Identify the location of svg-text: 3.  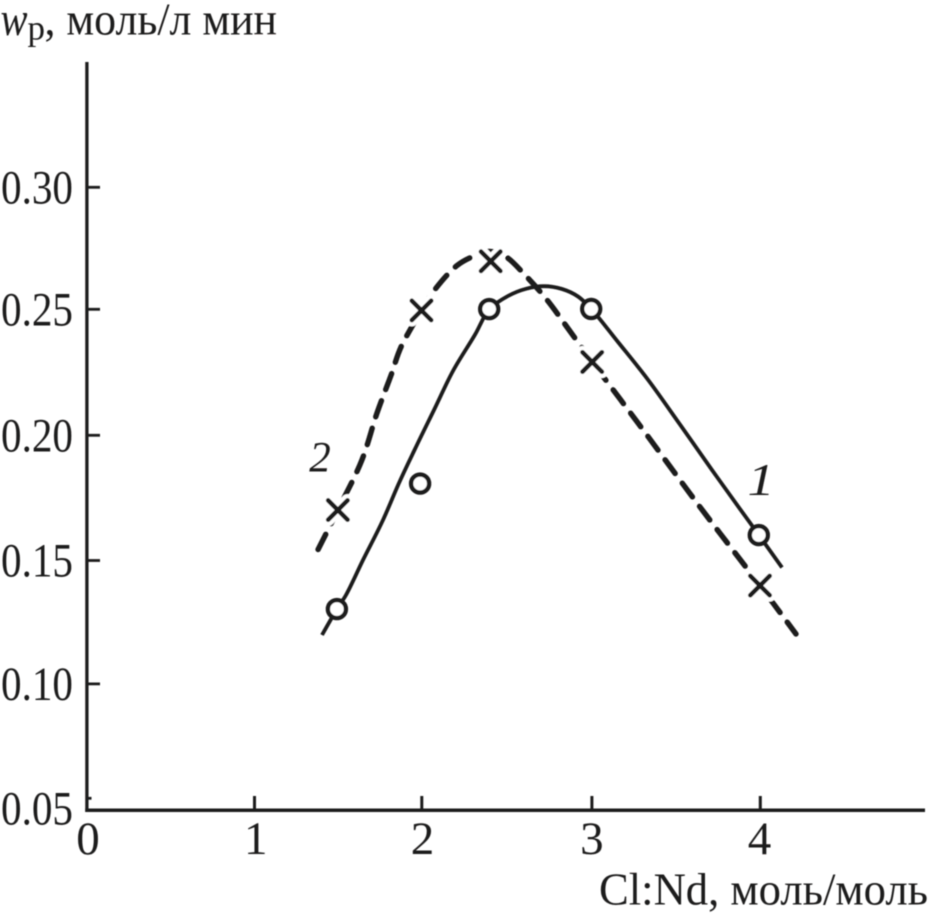
(592, 839).